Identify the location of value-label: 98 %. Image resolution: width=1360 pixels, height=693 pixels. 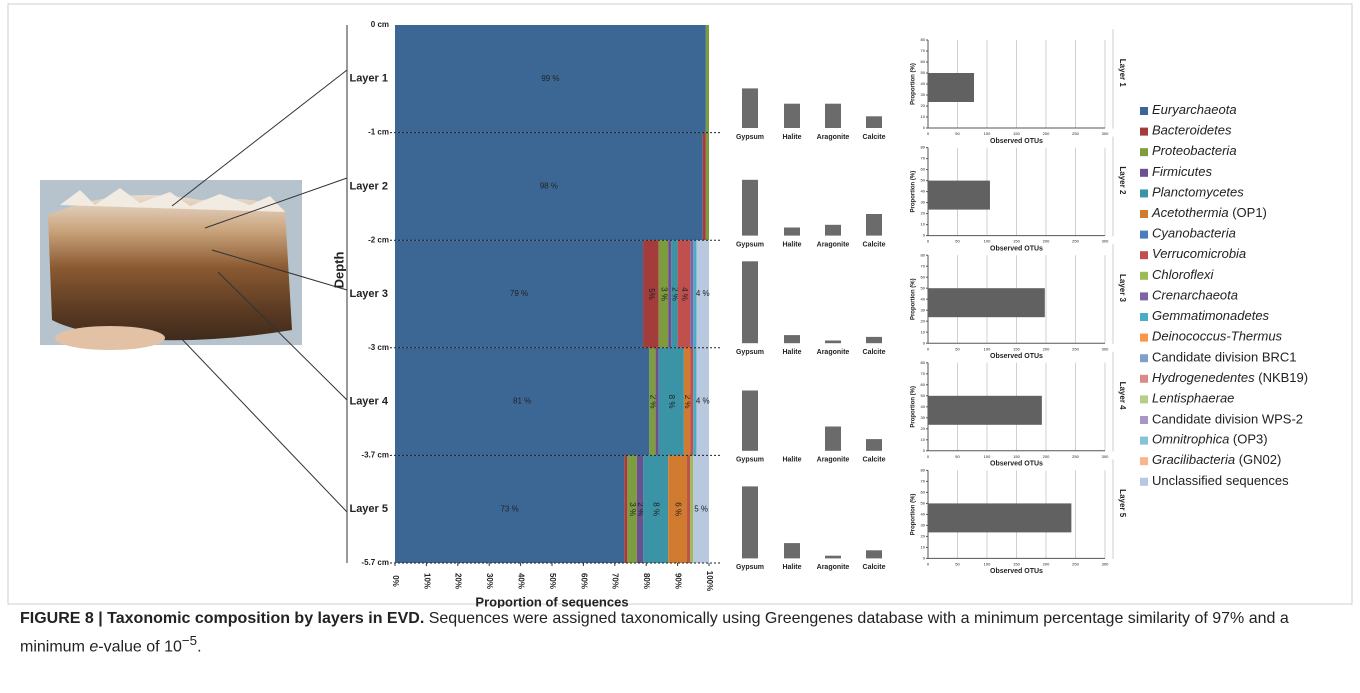
(549, 186).